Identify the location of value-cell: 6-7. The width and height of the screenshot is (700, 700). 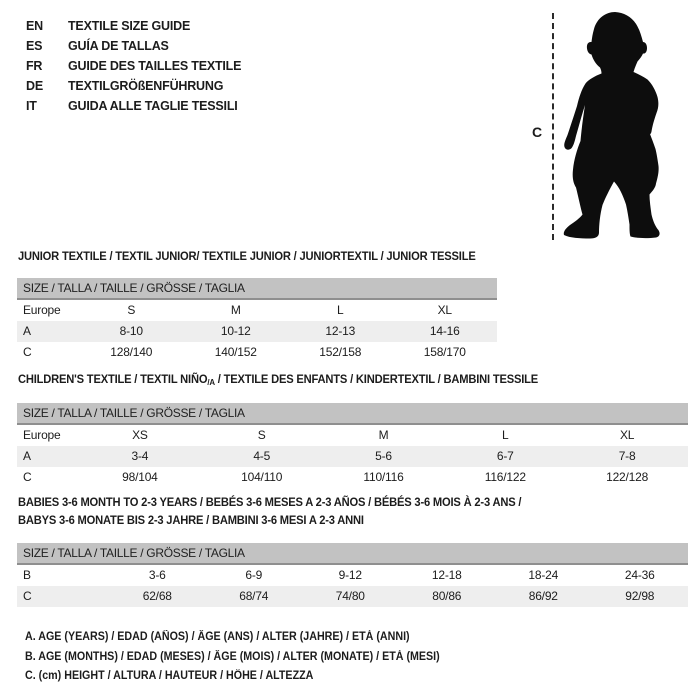
(505, 456).